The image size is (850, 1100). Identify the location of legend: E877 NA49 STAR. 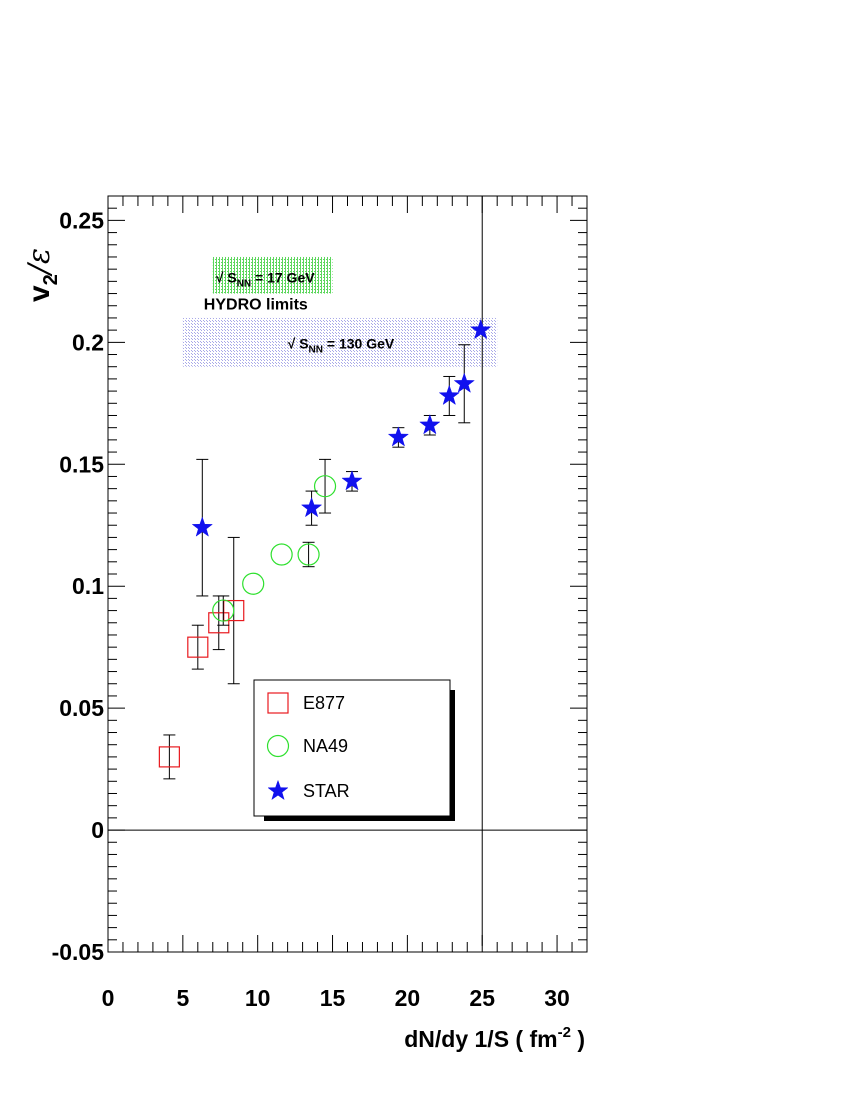
(354, 750).